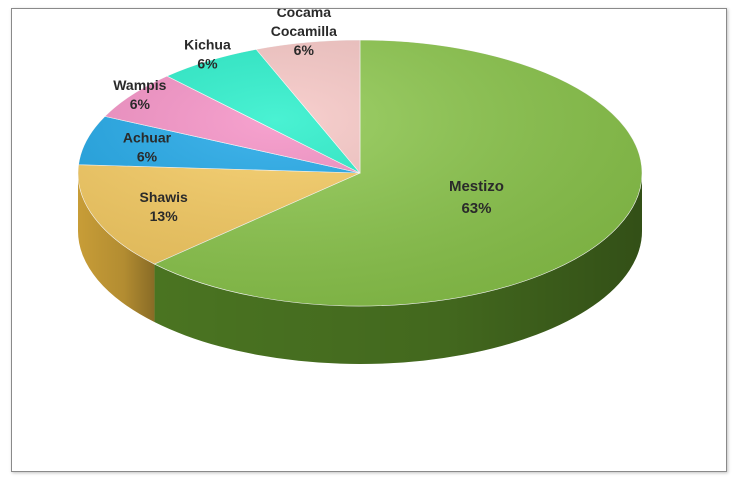 The height and width of the screenshot is (482, 736). What do you see at coordinates (164, 197) in the screenshot?
I see `data-label-category: Shawis` at bounding box center [164, 197].